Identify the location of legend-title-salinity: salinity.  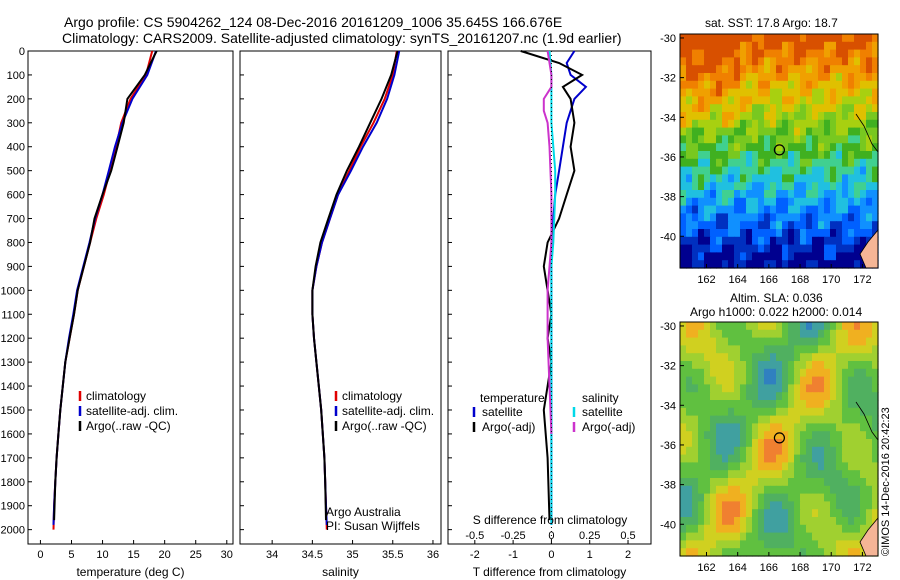
(600, 398).